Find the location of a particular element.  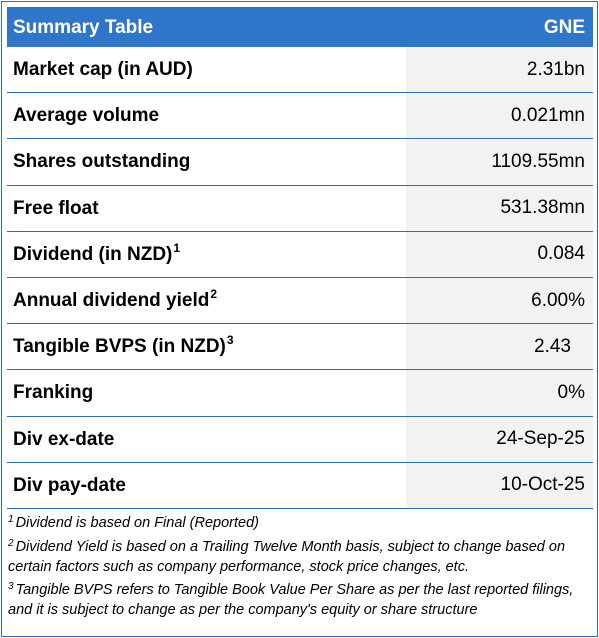

row-label: Shares outstanding is located at coordinates (206, 162).